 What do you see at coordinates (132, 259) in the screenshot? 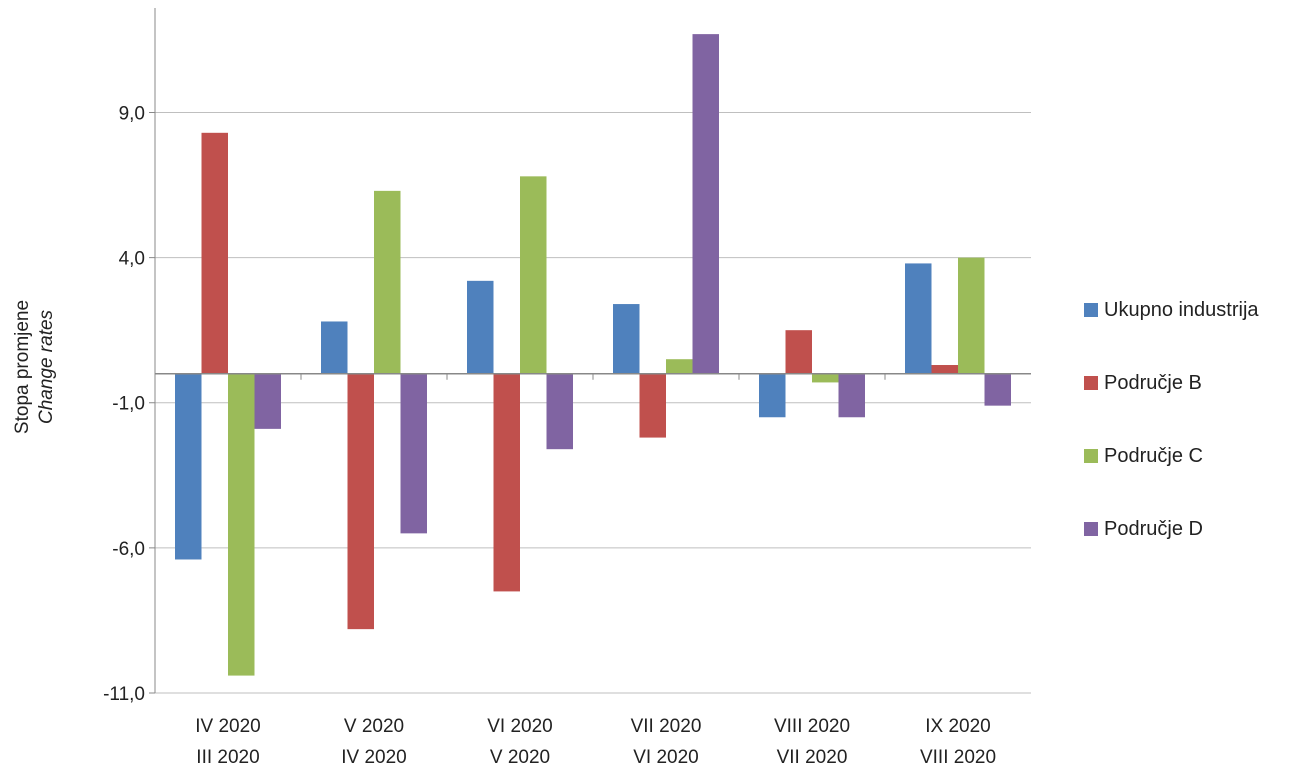
I see `y-tick-label: 4,0` at bounding box center [132, 259].